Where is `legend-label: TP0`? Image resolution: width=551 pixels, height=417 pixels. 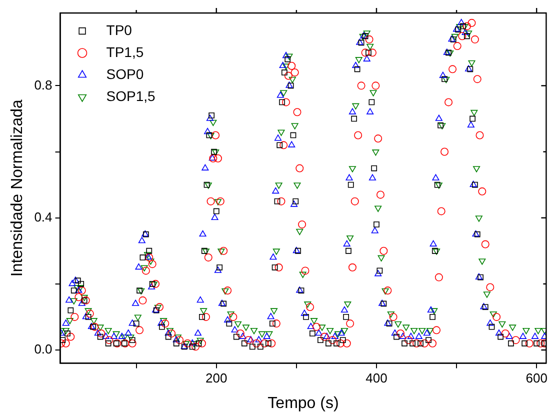 legend-label: TP0 is located at coordinates (119, 30).